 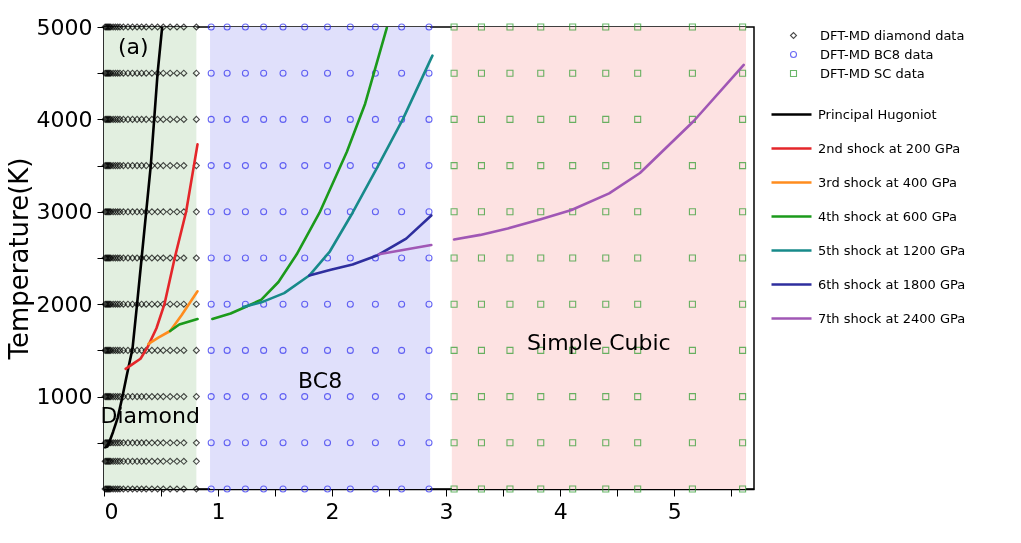 What do you see at coordinates (877, 54) in the screenshot?
I see `legend-label: DFT-MD BC8 data` at bounding box center [877, 54].